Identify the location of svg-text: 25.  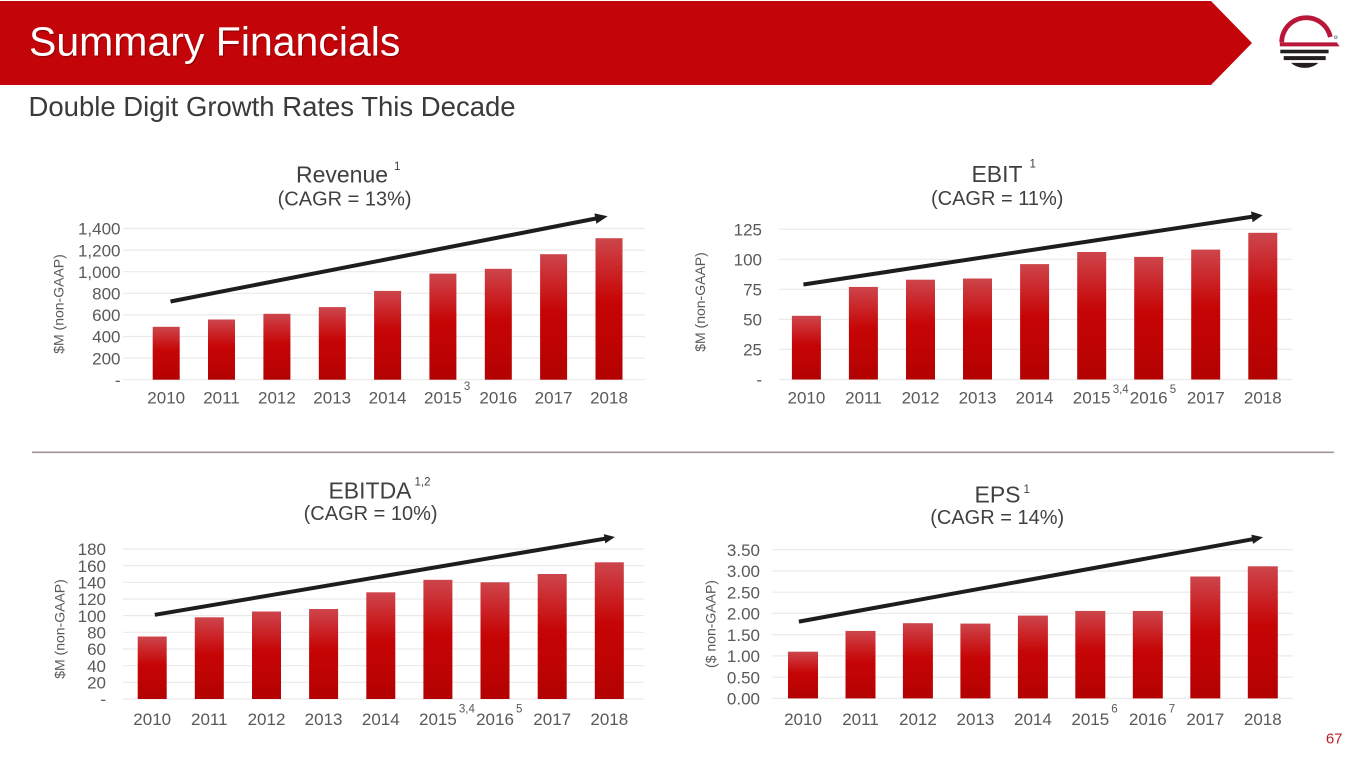
(752, 350).